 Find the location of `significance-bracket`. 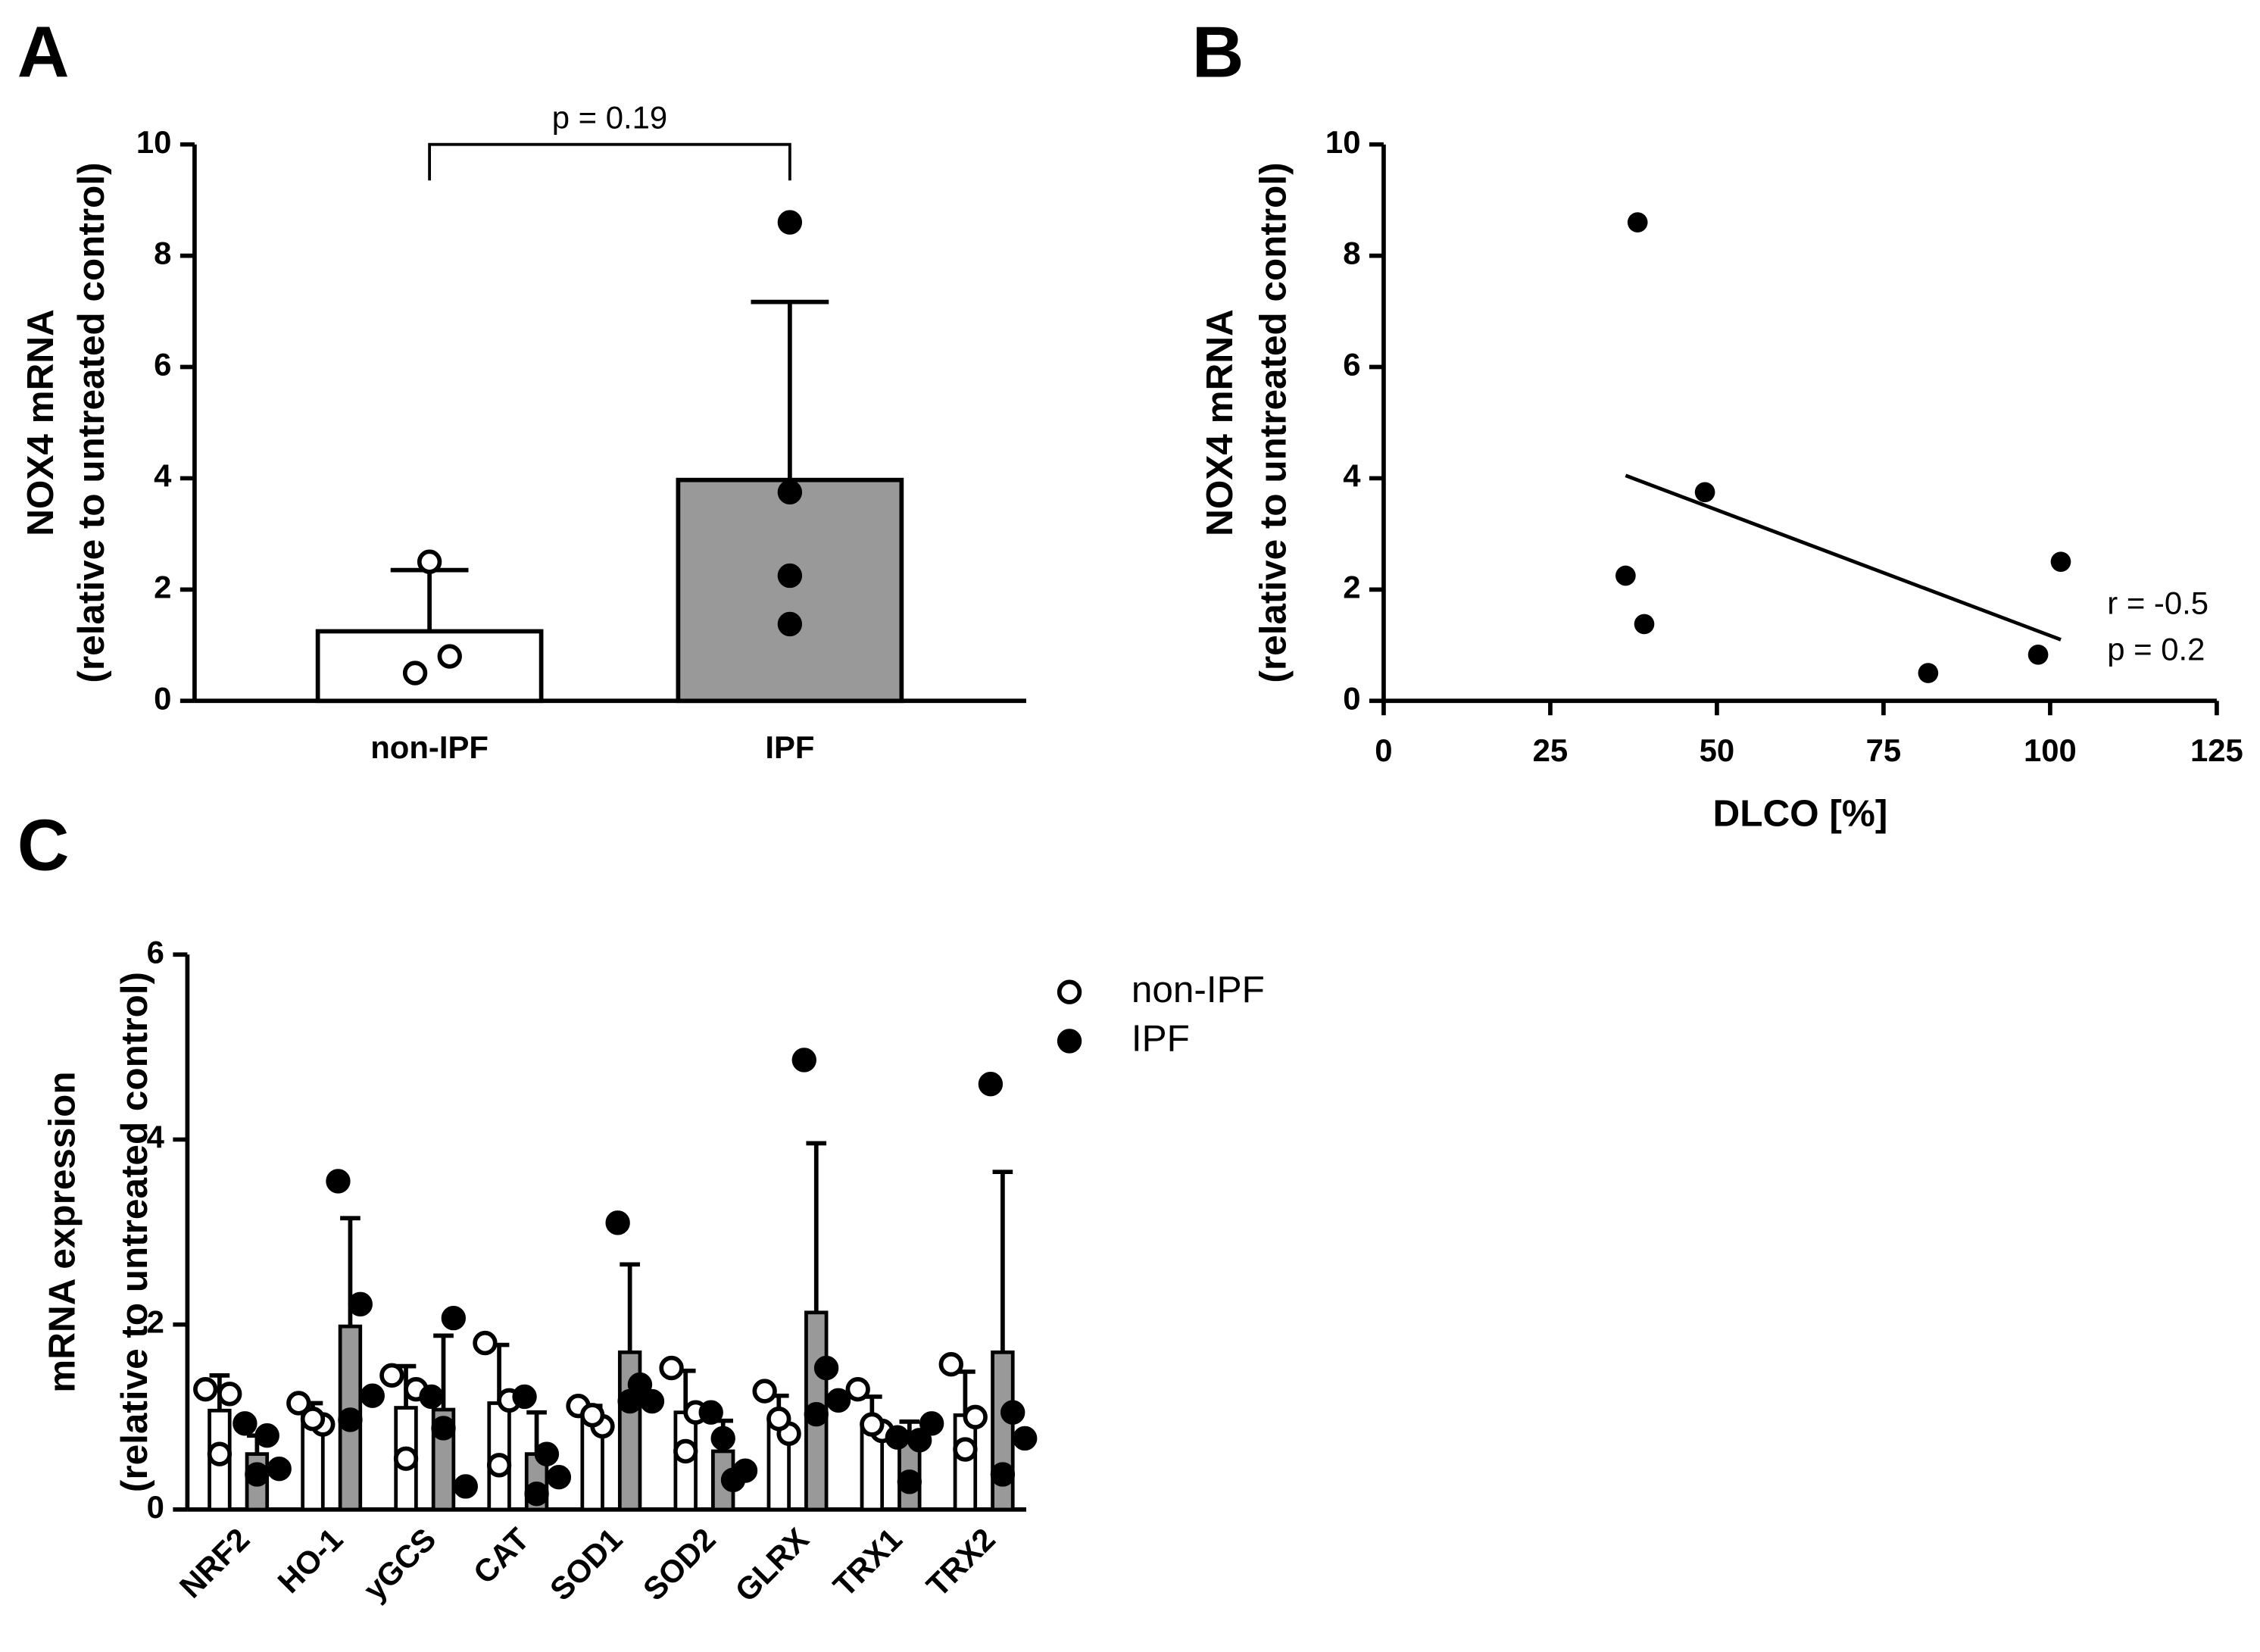

significance-bracket is located at coordinates (609, 161).